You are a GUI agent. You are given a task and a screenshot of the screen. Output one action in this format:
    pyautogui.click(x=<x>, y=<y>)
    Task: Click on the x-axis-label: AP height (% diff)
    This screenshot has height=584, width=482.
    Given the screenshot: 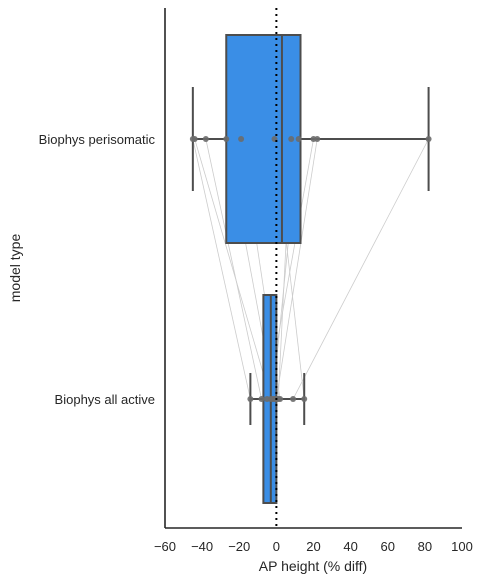 What is the action you would take?
    pyautogui.click(x=313, y=566)
    